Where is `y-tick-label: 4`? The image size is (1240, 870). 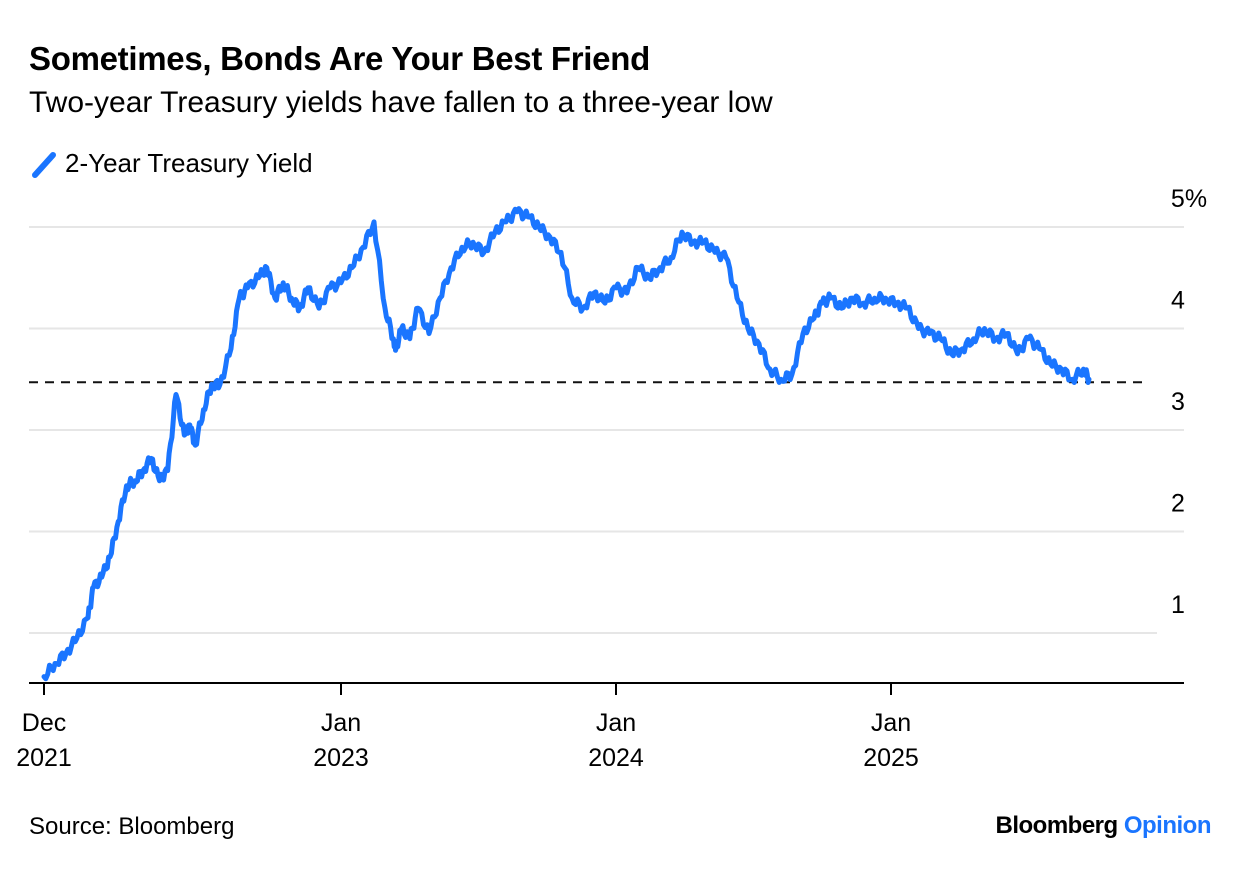 y-tick-label: 4 is located at coordinates (1178, 301).